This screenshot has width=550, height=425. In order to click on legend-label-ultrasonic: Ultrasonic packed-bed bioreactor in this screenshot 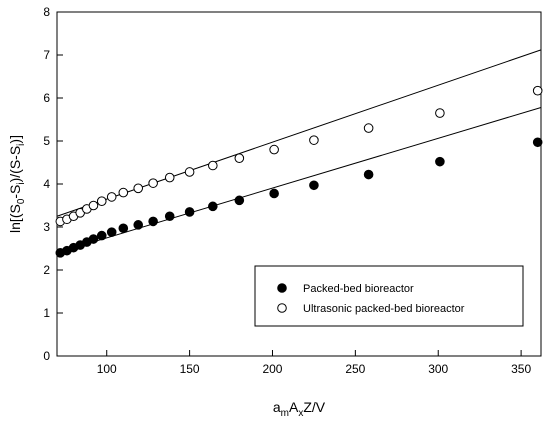, I will do `click(384, 309)`.